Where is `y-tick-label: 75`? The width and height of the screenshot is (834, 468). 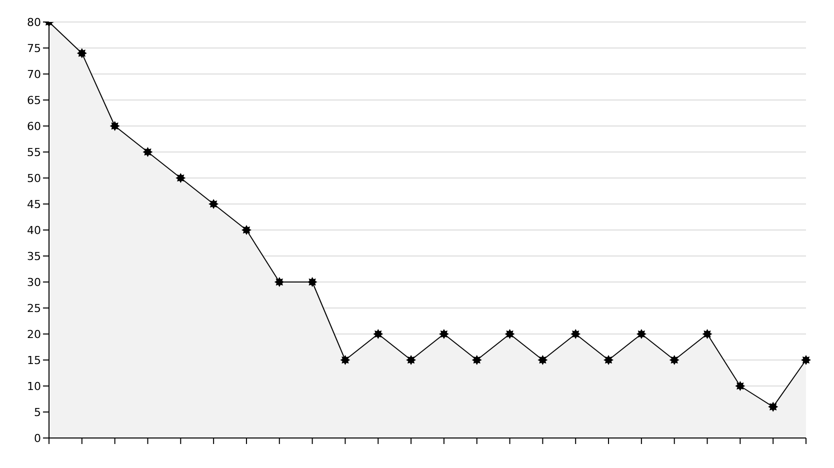 y-tick-label: 75 is located at coordinates (34, 48).